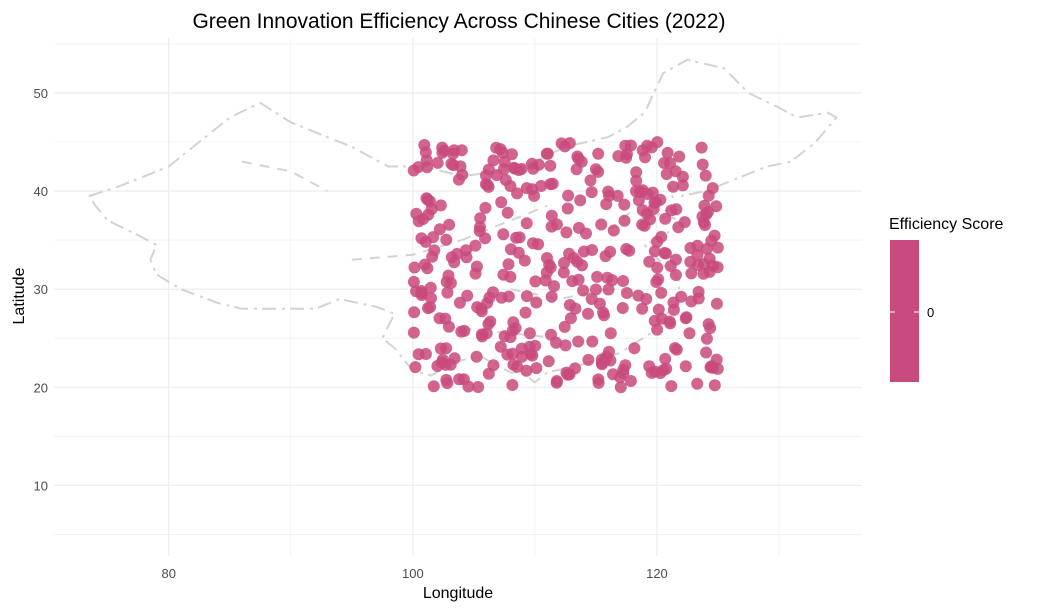 The width and height of the screenshot is (1037, 611). Describe the element at coordinates (168, 573) in the screenshot. I see `x-tick-label: 80` at that location.